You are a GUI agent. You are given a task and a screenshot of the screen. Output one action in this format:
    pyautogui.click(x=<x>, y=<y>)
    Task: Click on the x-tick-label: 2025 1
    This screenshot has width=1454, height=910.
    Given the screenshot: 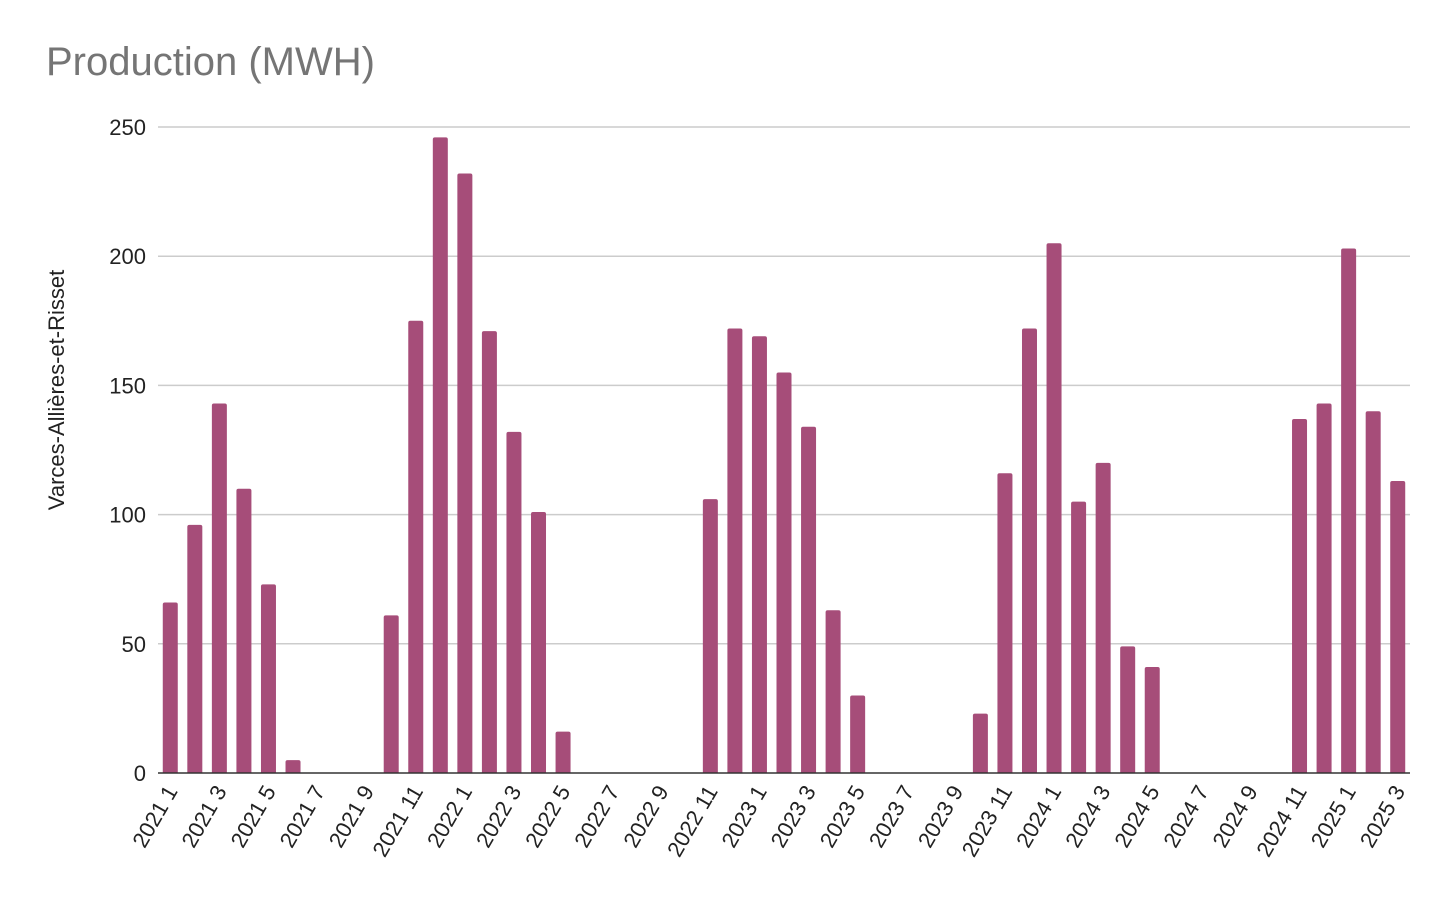 What is the action you would take?
    pyautogui.click(x=1333, y=816)
    